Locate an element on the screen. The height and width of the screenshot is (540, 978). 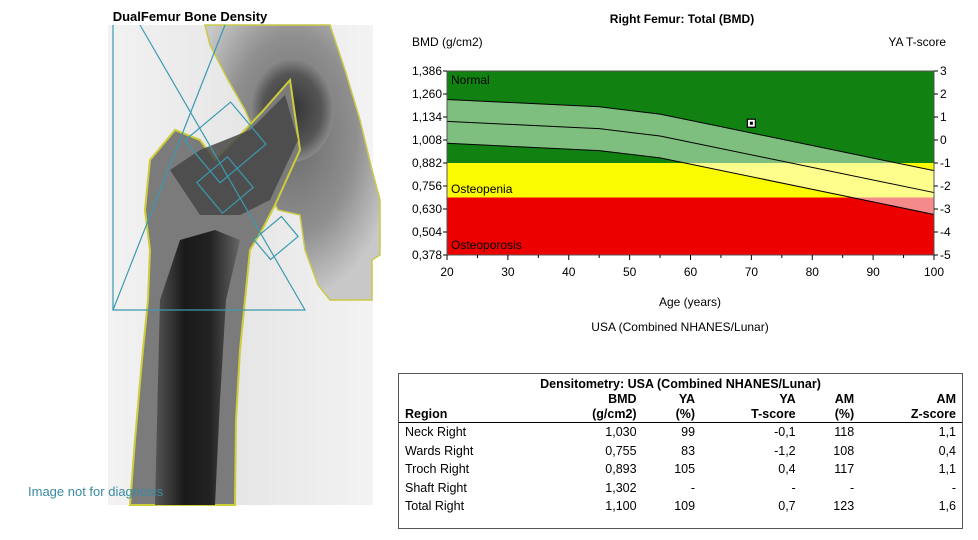
y2-tick-label: 3 is located at coordinates (943, 71).